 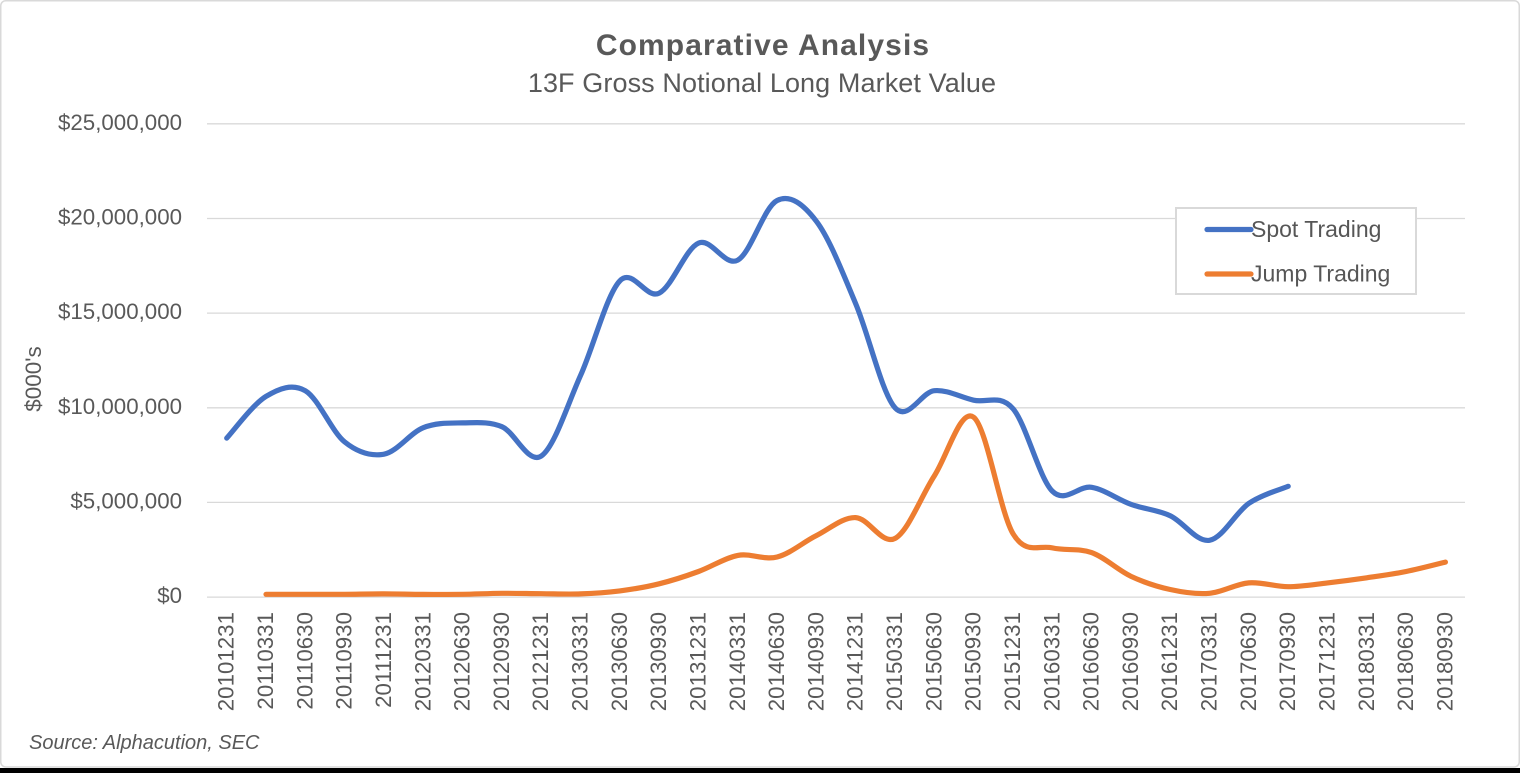 I want to click on svg-text: 20110331, so click(x=265, y=661).